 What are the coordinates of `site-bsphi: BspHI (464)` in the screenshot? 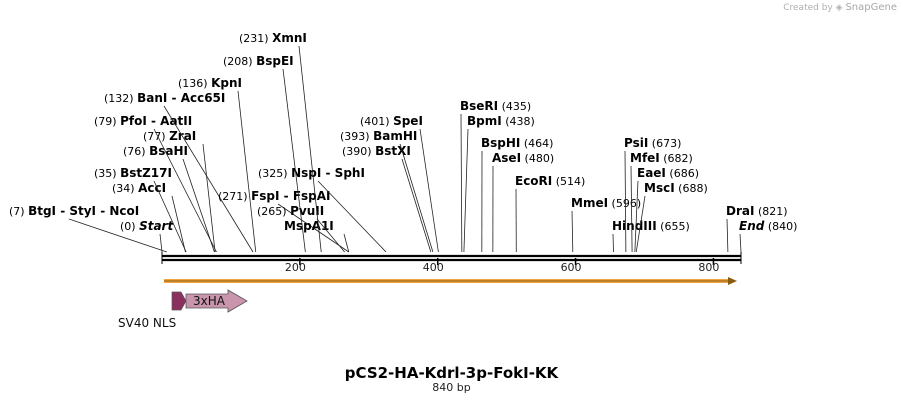 It's located at (517, 194).